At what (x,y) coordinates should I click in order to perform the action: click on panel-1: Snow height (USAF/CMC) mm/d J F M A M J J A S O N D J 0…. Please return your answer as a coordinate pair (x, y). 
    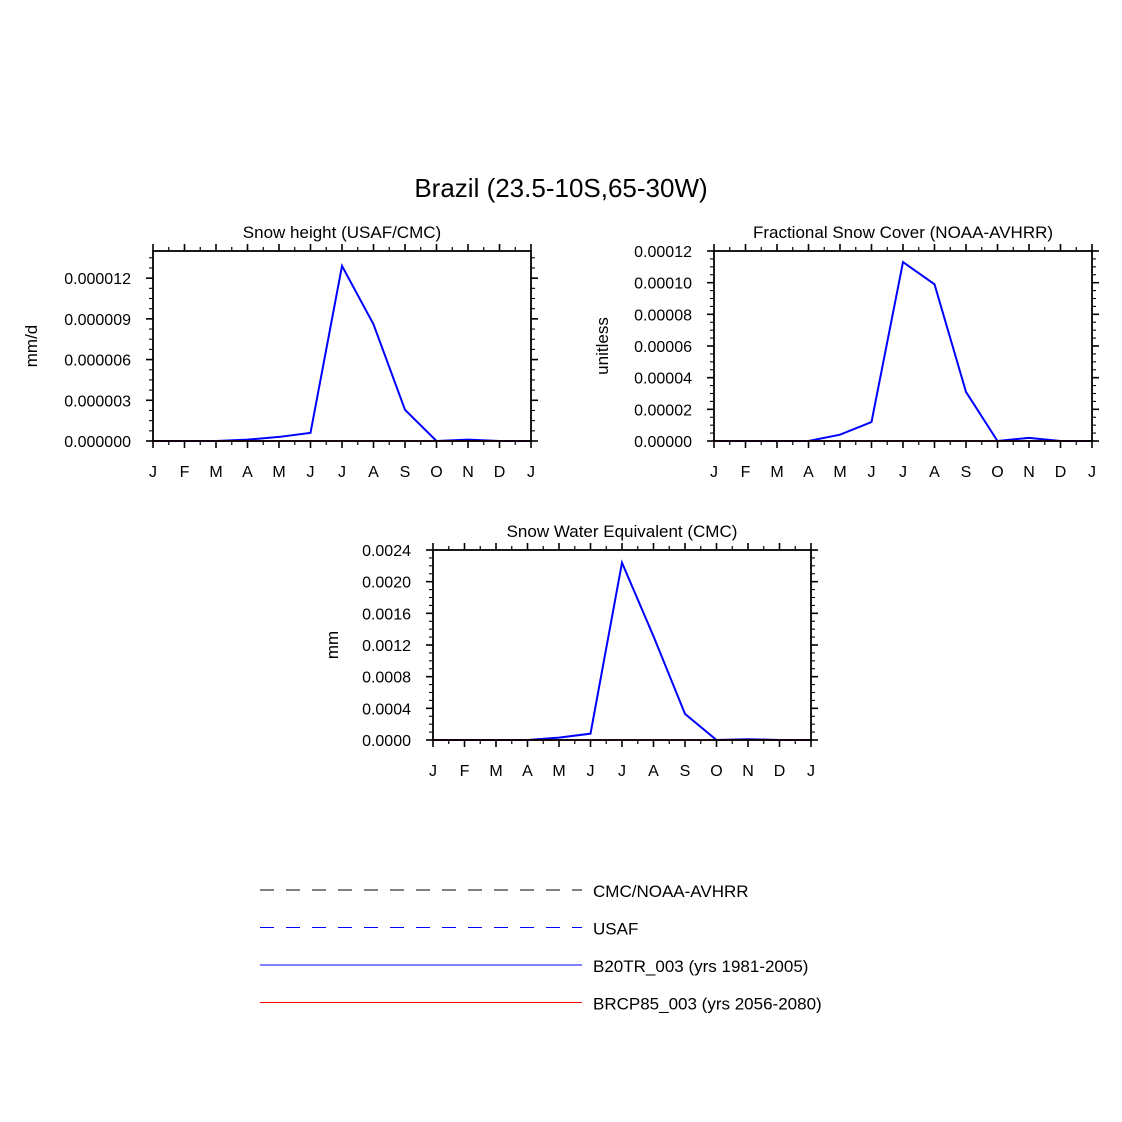
    Looking at the image, I should click on (280, 352).